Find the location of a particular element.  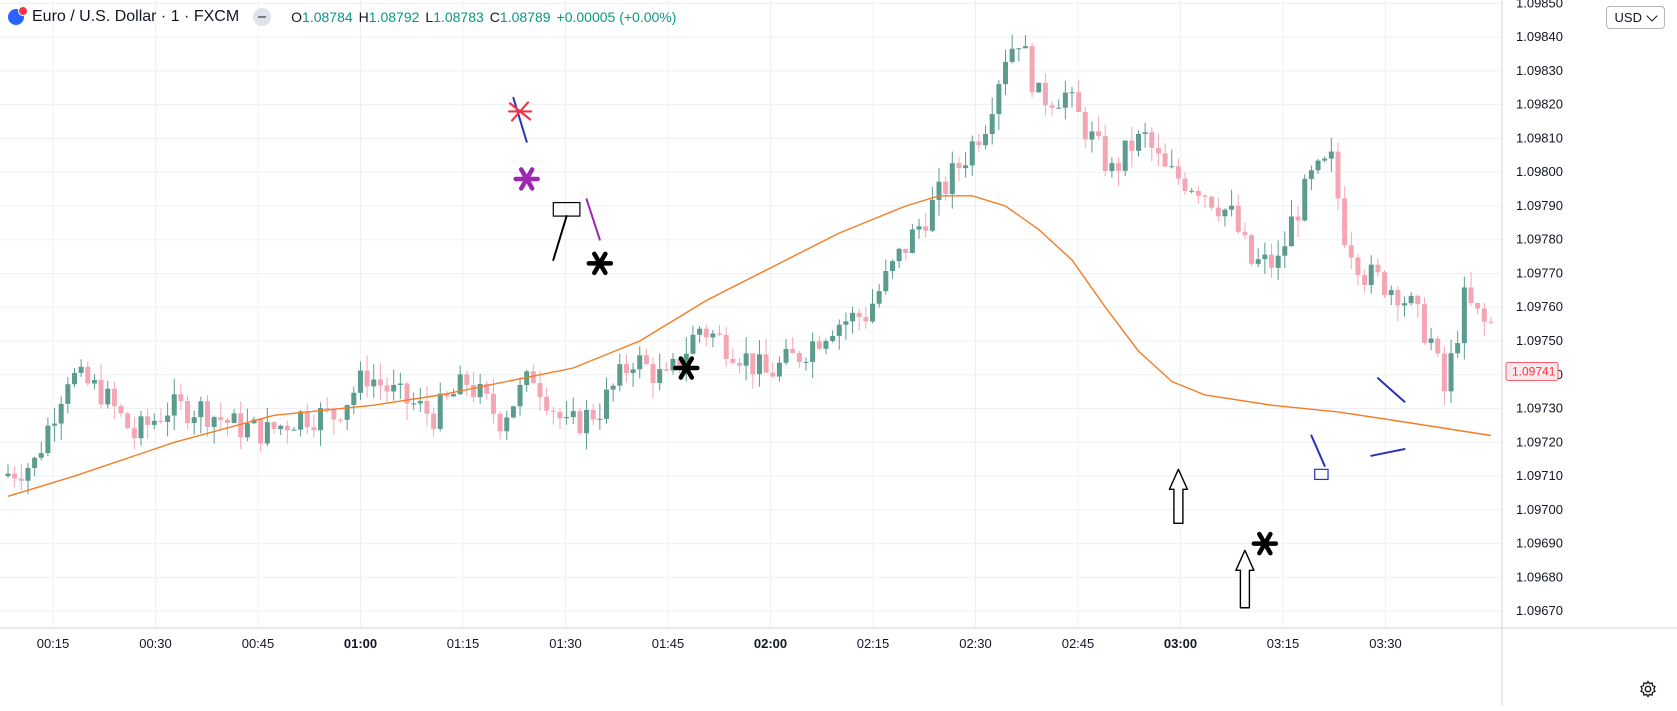

y-tick-label: 1.09680 is located at coordinates (1539, 576).